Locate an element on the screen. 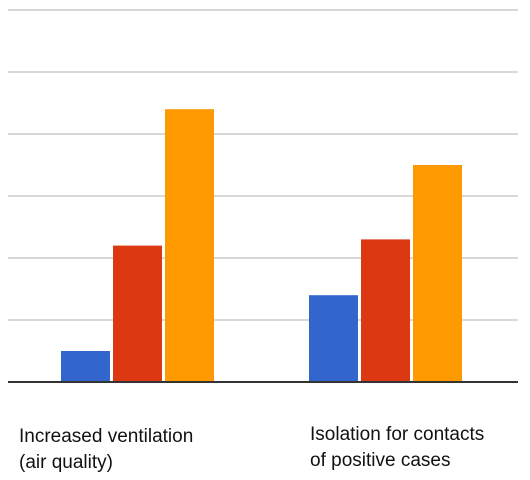 This screenshot has height=480, width=530. bar-cat0-series0 is located at coordinates (85, 366).